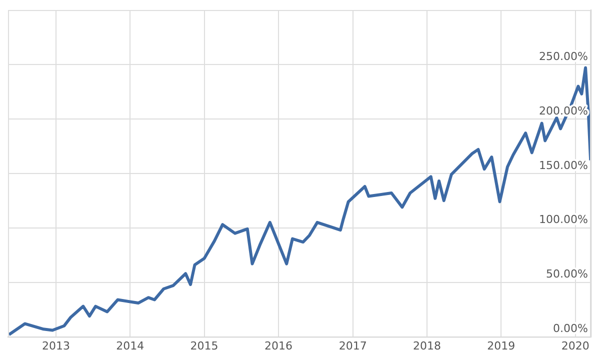 This screenshot has width=600, height=360. I want to click on x-tick-label: 2016, so click(278, 345).